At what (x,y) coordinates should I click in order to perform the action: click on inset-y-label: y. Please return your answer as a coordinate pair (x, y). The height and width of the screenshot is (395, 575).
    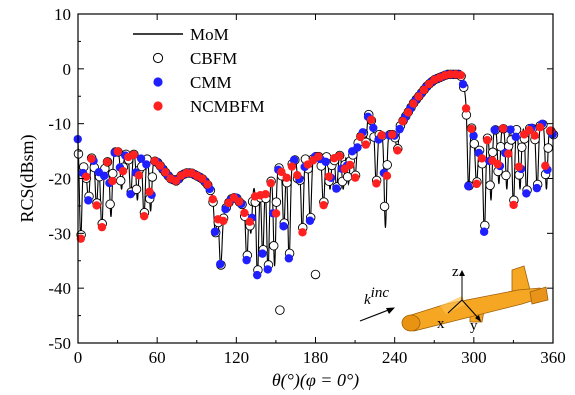
    Looking at the image, I should click on (474, 326).